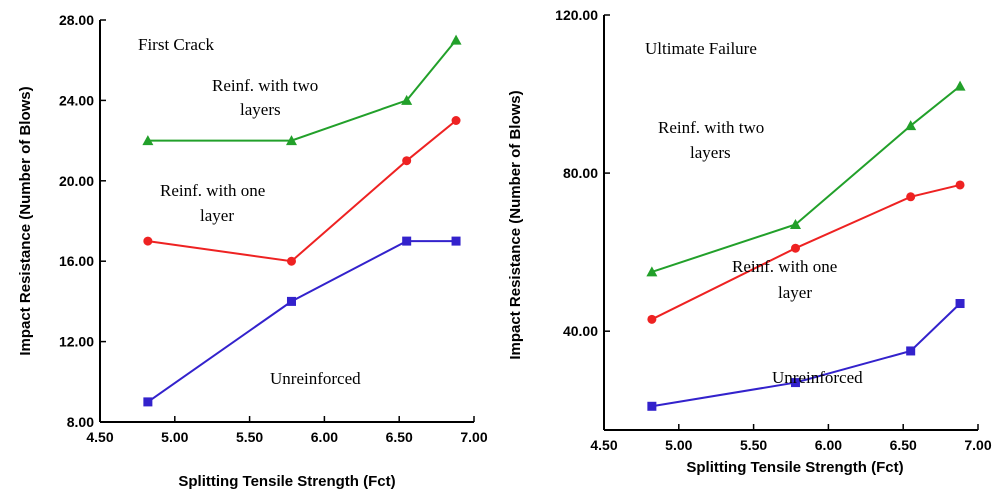 The width and height of the screenshot is (999, 493). What do you see at coordinates (176, 44) in the screenshot?
I see `annotation-first-crack: First Crack` at bounding box center [176, 44].